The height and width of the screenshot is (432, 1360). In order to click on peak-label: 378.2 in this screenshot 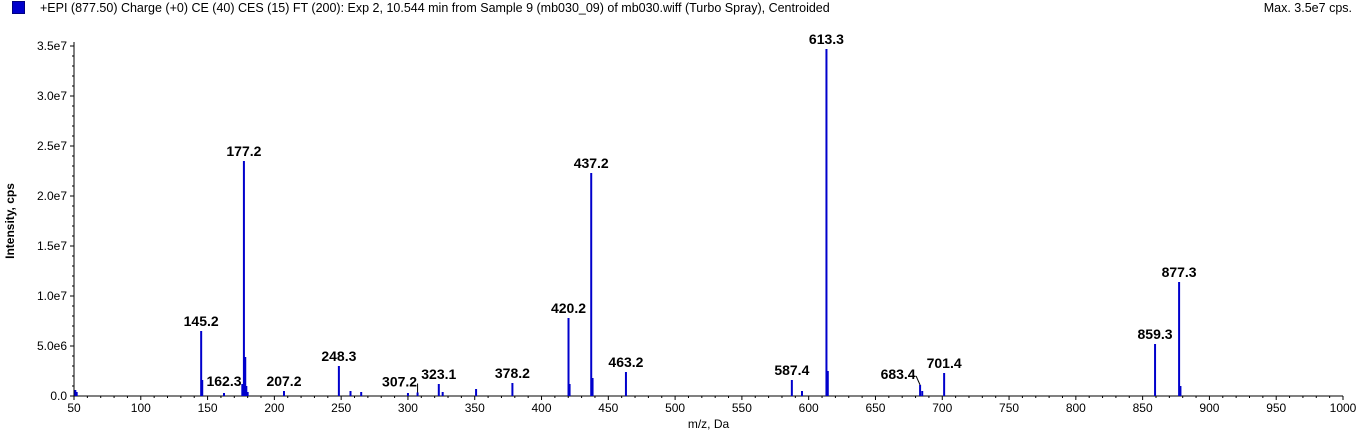, I will do `click(512, 373)`.